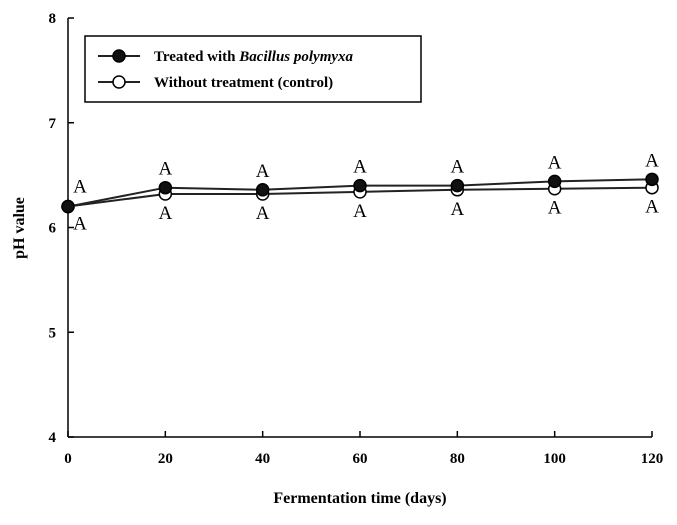 This screenshot has height=525, width=677. I want to click on x-tick-label-0: 0, so click(68, 459).